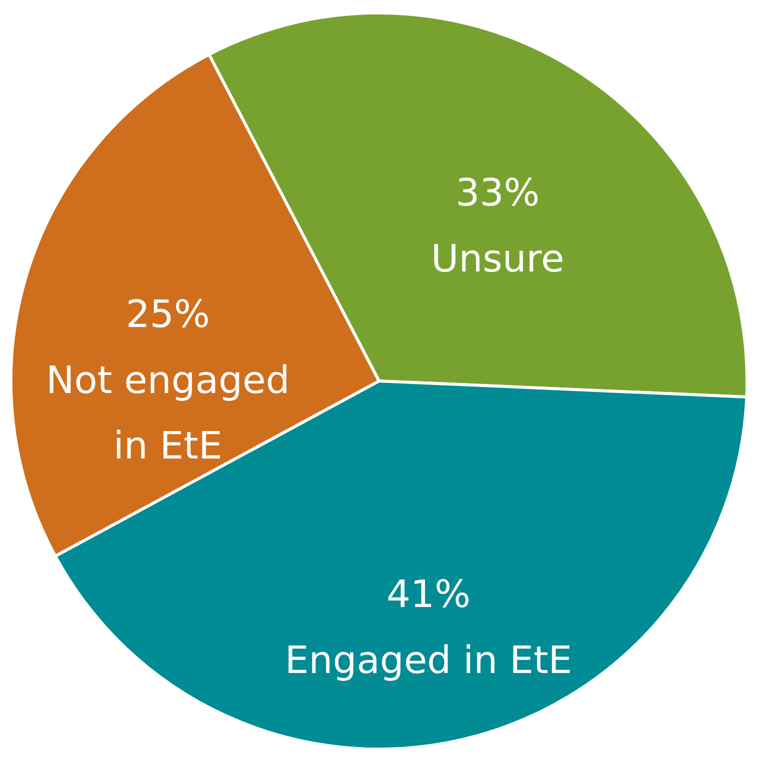 This screenshot has width=758, height=760. I want to click on data-label: 25%, so click(168, 314).